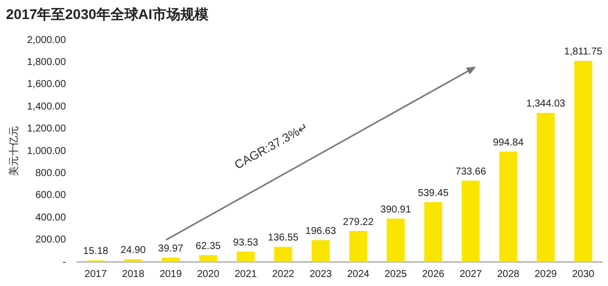  I want to click on x-tick-label: 2030, so click(583, 274).